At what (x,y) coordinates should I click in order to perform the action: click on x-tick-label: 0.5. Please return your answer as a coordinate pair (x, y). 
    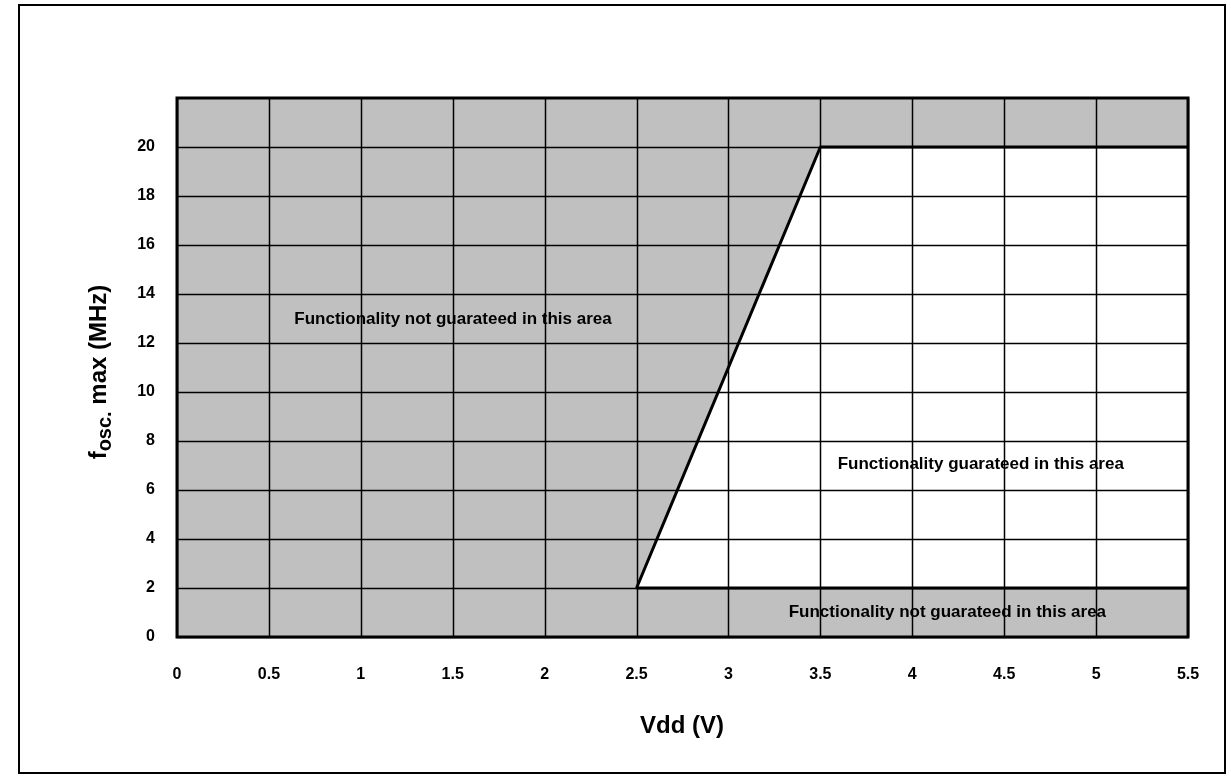
    Looking at the image, I should click on (269, 674).